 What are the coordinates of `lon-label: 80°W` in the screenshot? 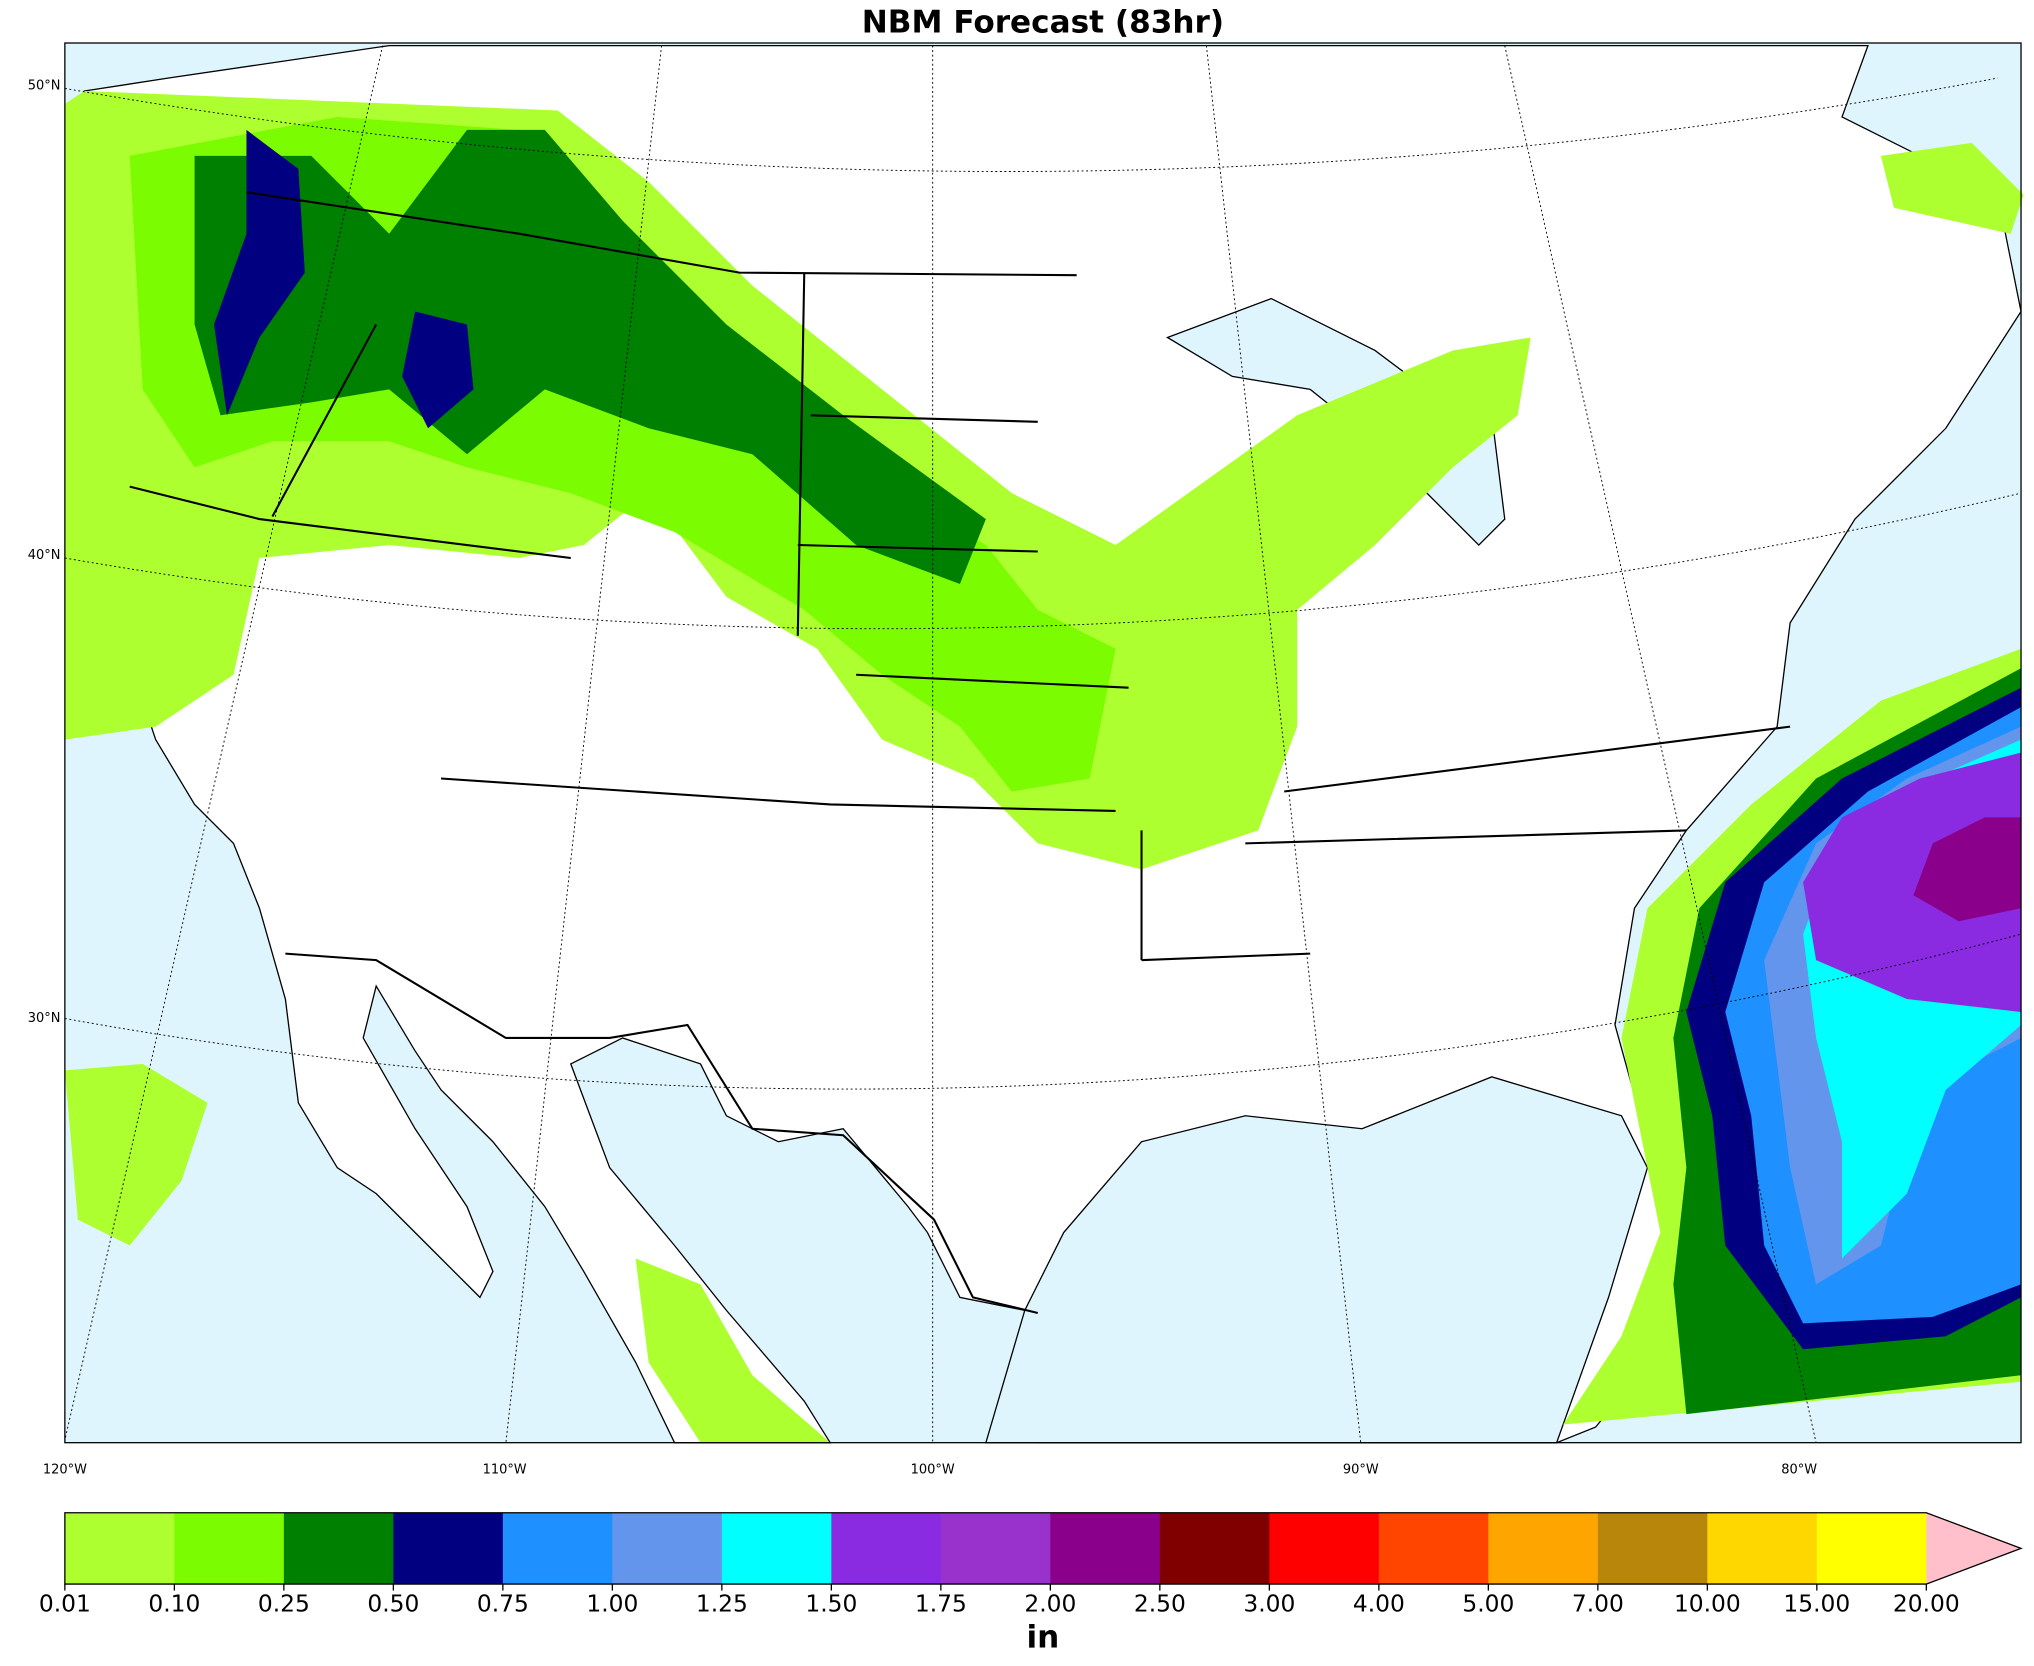 It's located at (1799, 1469).